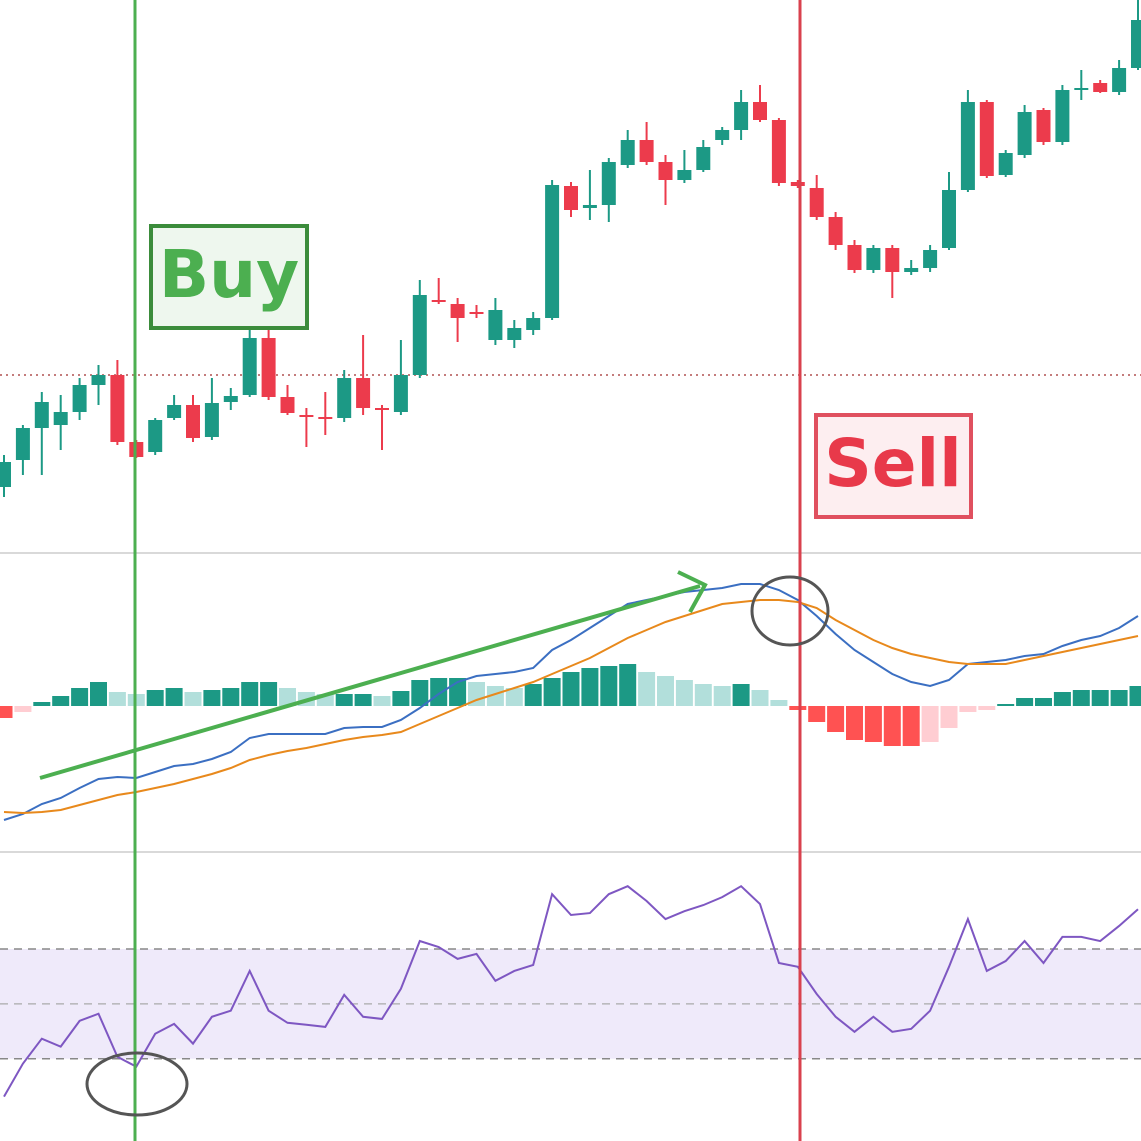  Describe the element at coordinates (137, 1084) in the screenshot. I see `oversold-circle` at that location.